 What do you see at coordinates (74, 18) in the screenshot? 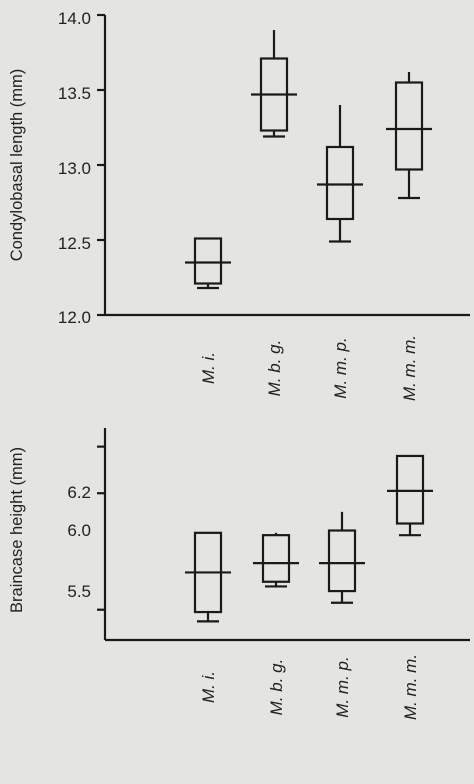
I see `y-tick-label: 14.0` at bounding box center [74, 18].